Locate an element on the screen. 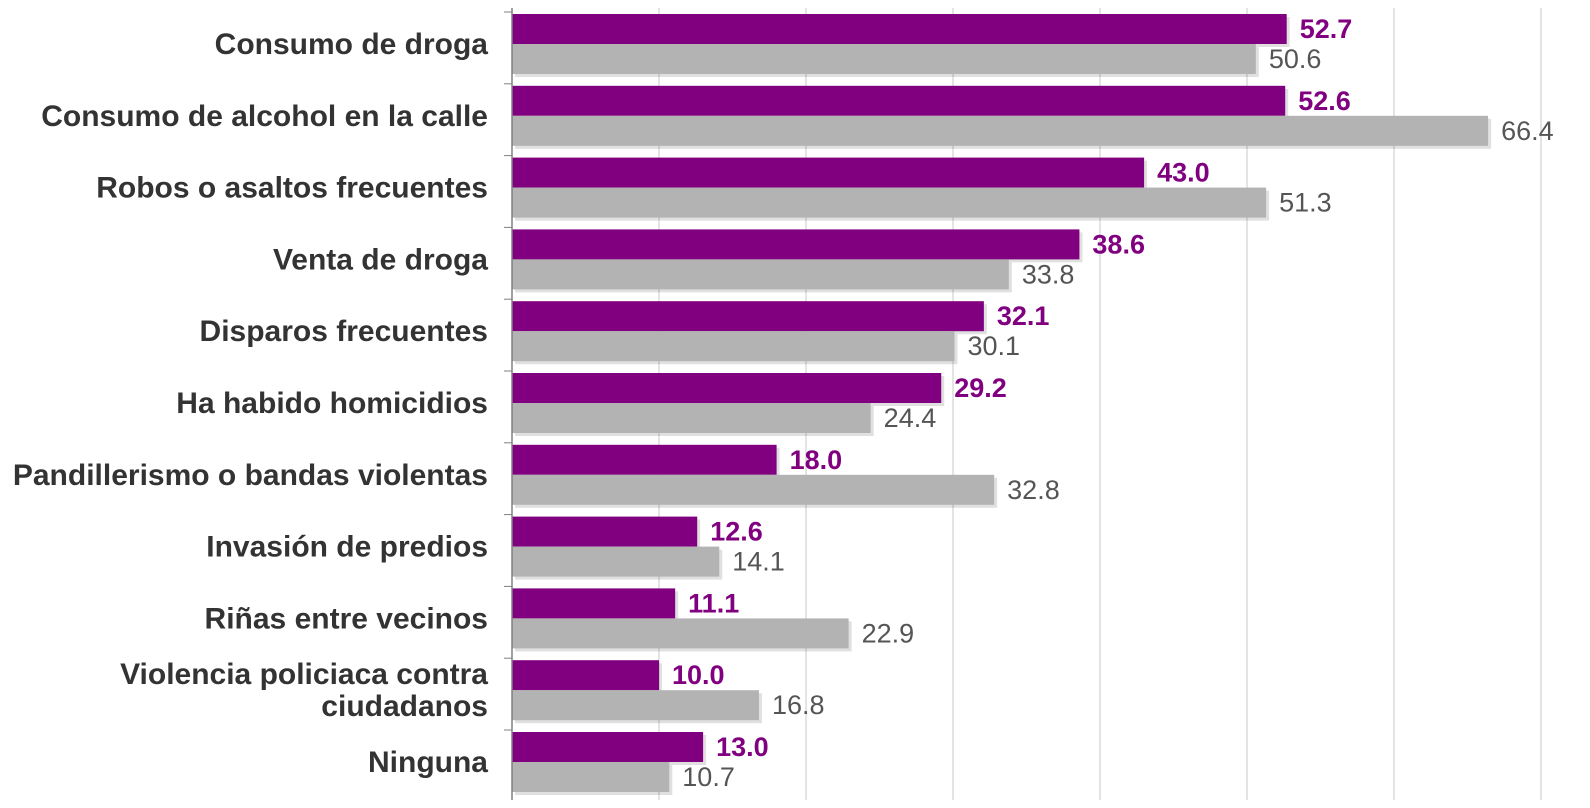 The image size is (1590, 808). value-label-series-1: 13.0 is located at coordinates (742, 747).